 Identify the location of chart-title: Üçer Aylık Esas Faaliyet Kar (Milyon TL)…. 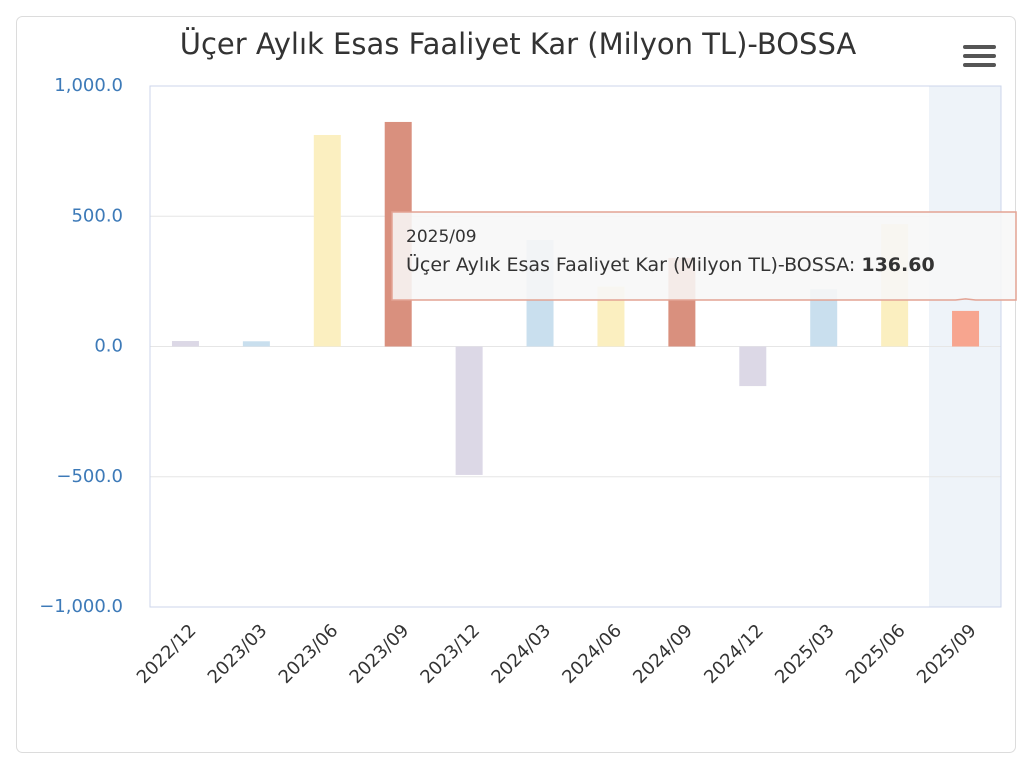
(518, 44).